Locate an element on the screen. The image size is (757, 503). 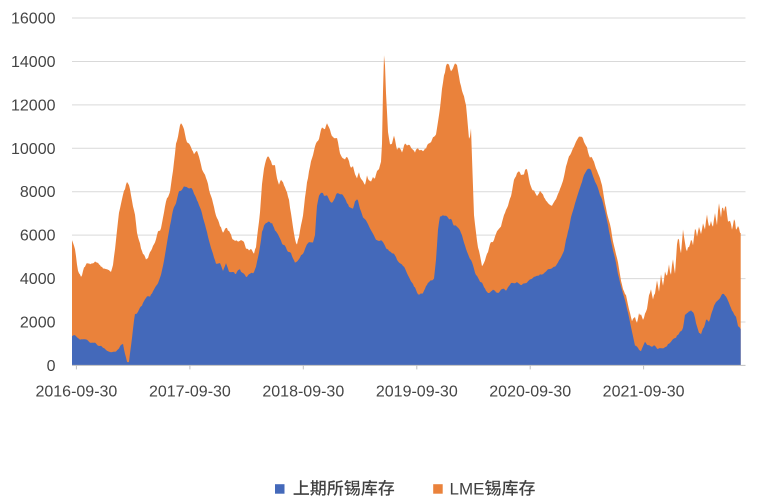
svg-text: LME is located at coordinates (467, 488).